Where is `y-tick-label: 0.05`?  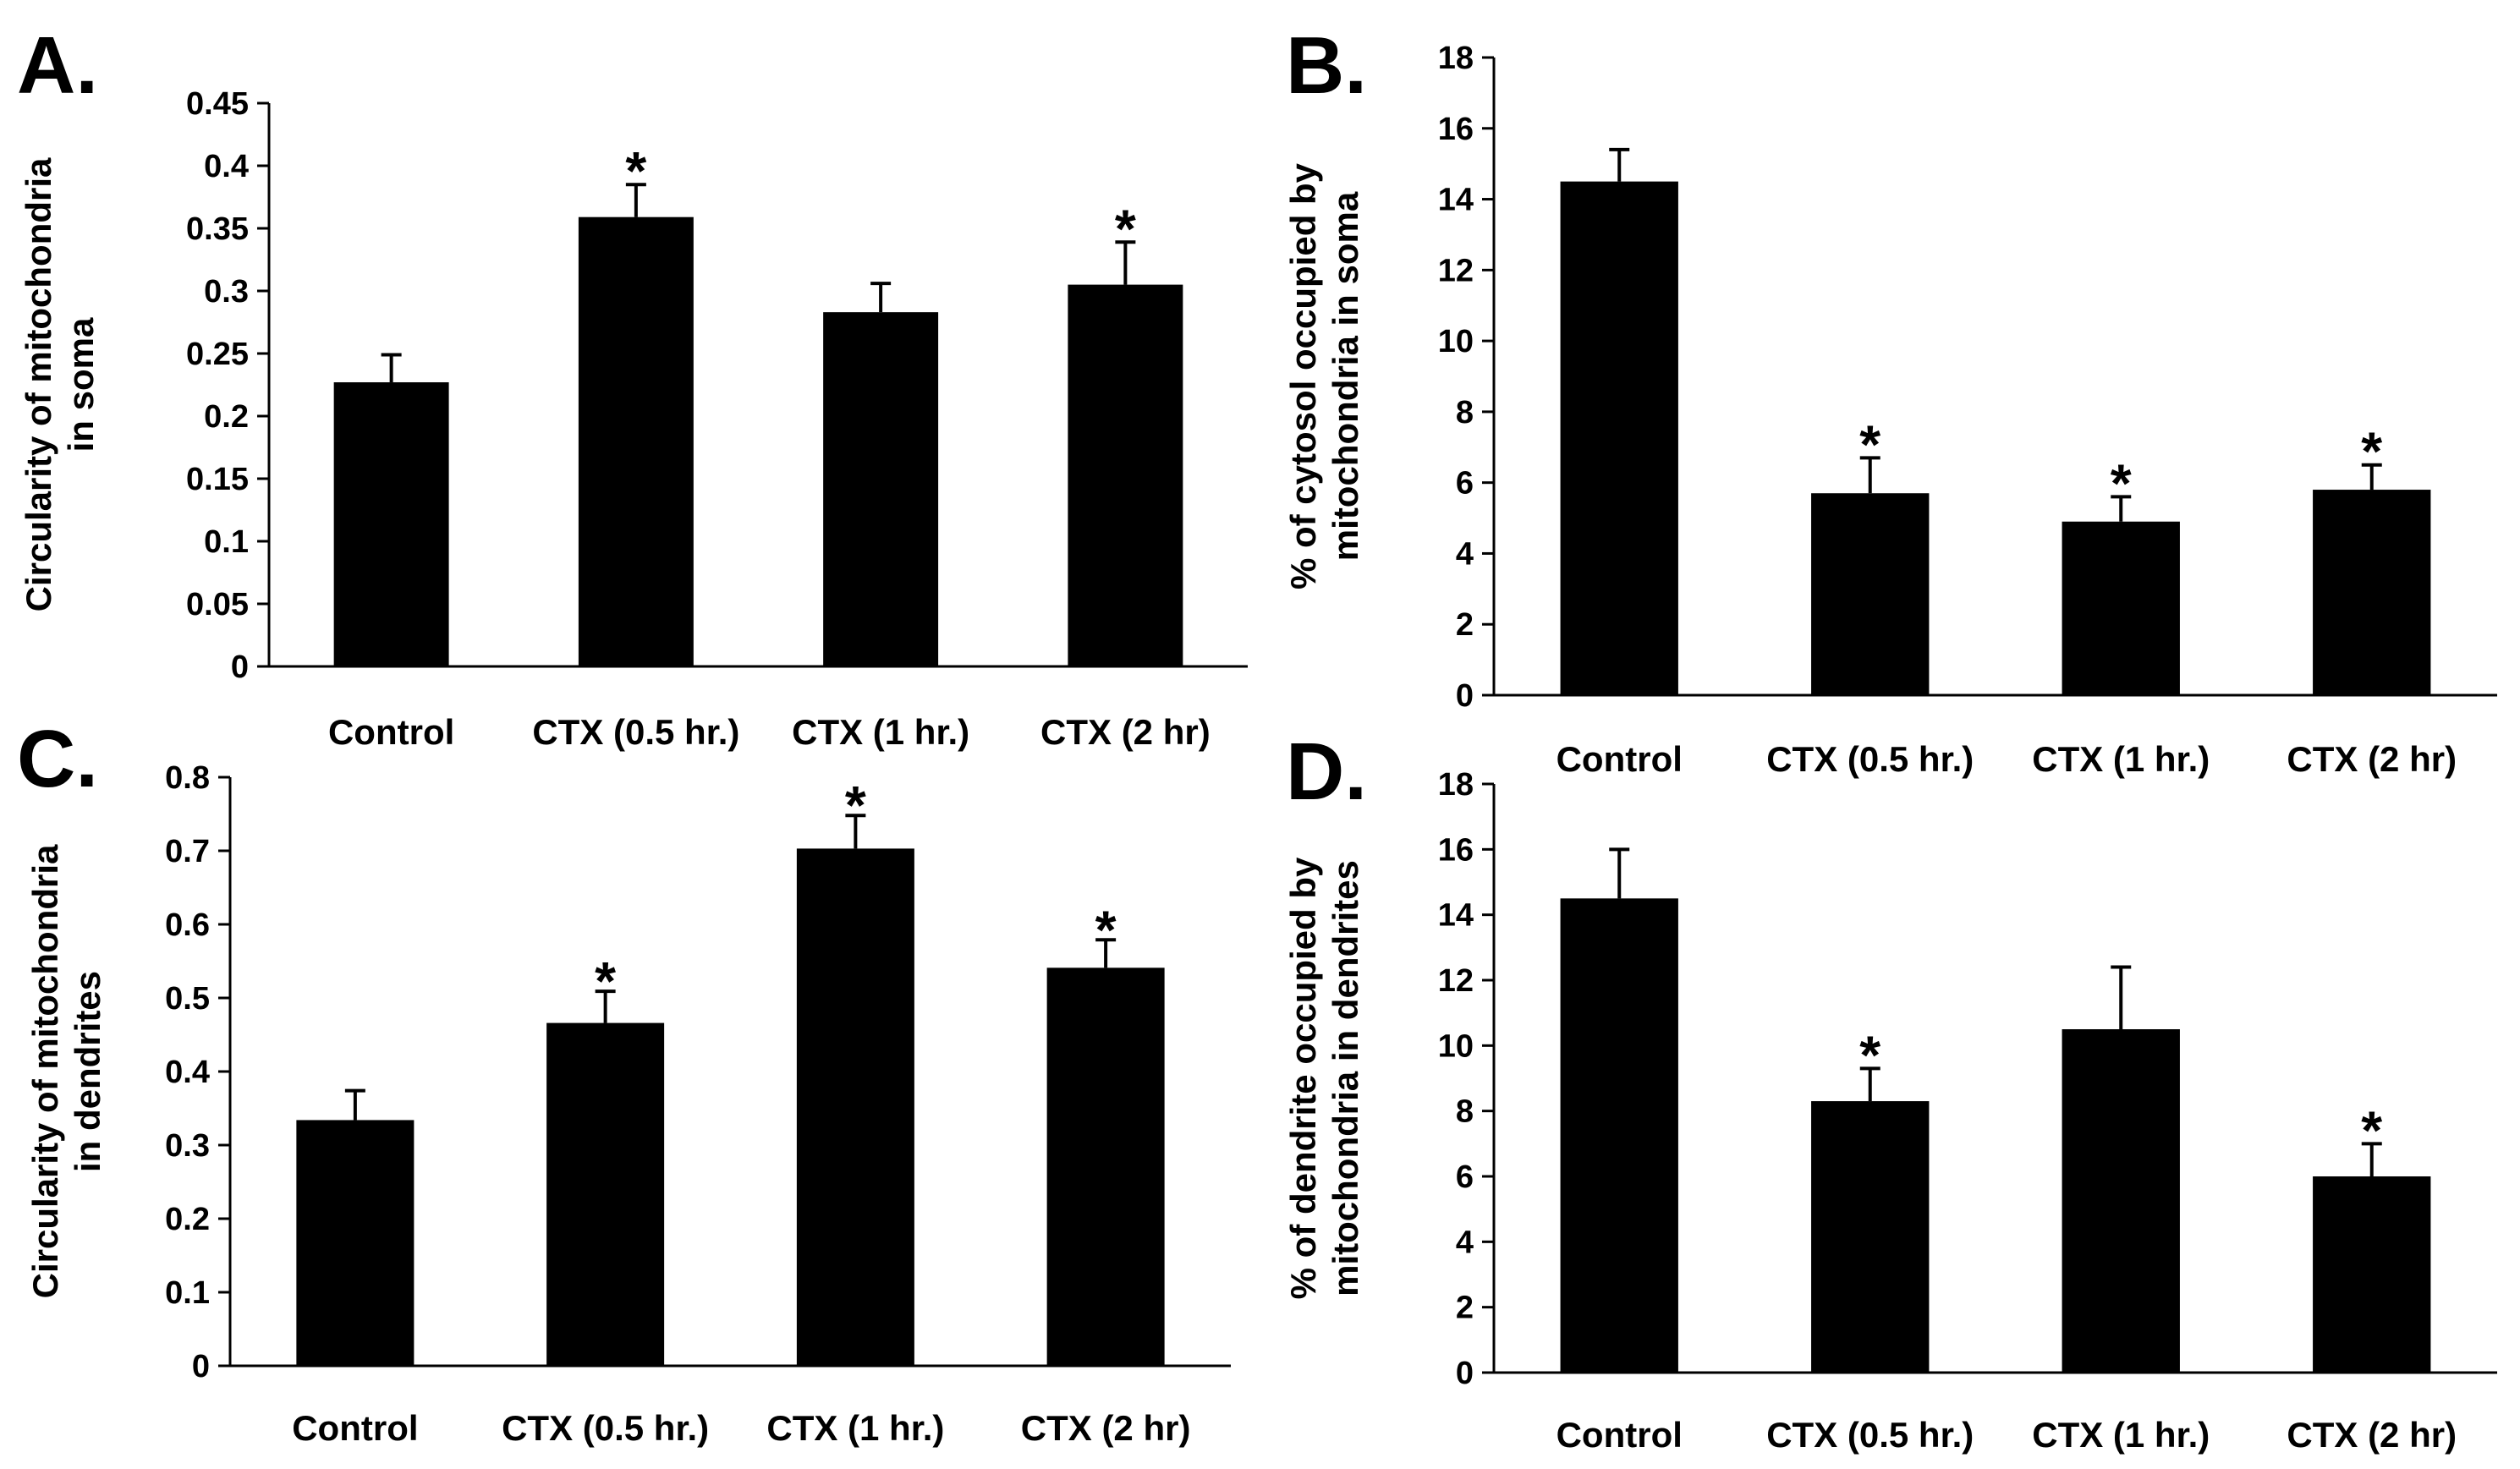
y-tick-label: 0.05 is located at coordinates (217, 604).